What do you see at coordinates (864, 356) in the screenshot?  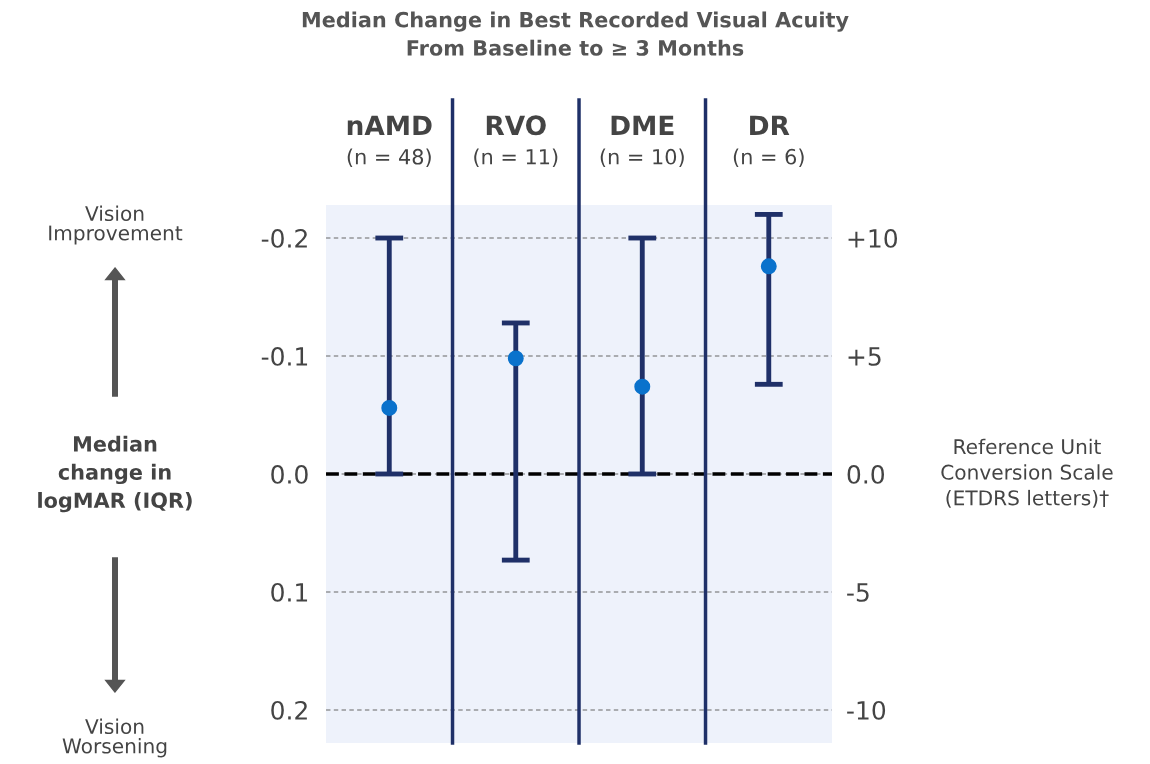 I see `y2-tick-label: +5` at bounding box center [864, 356].